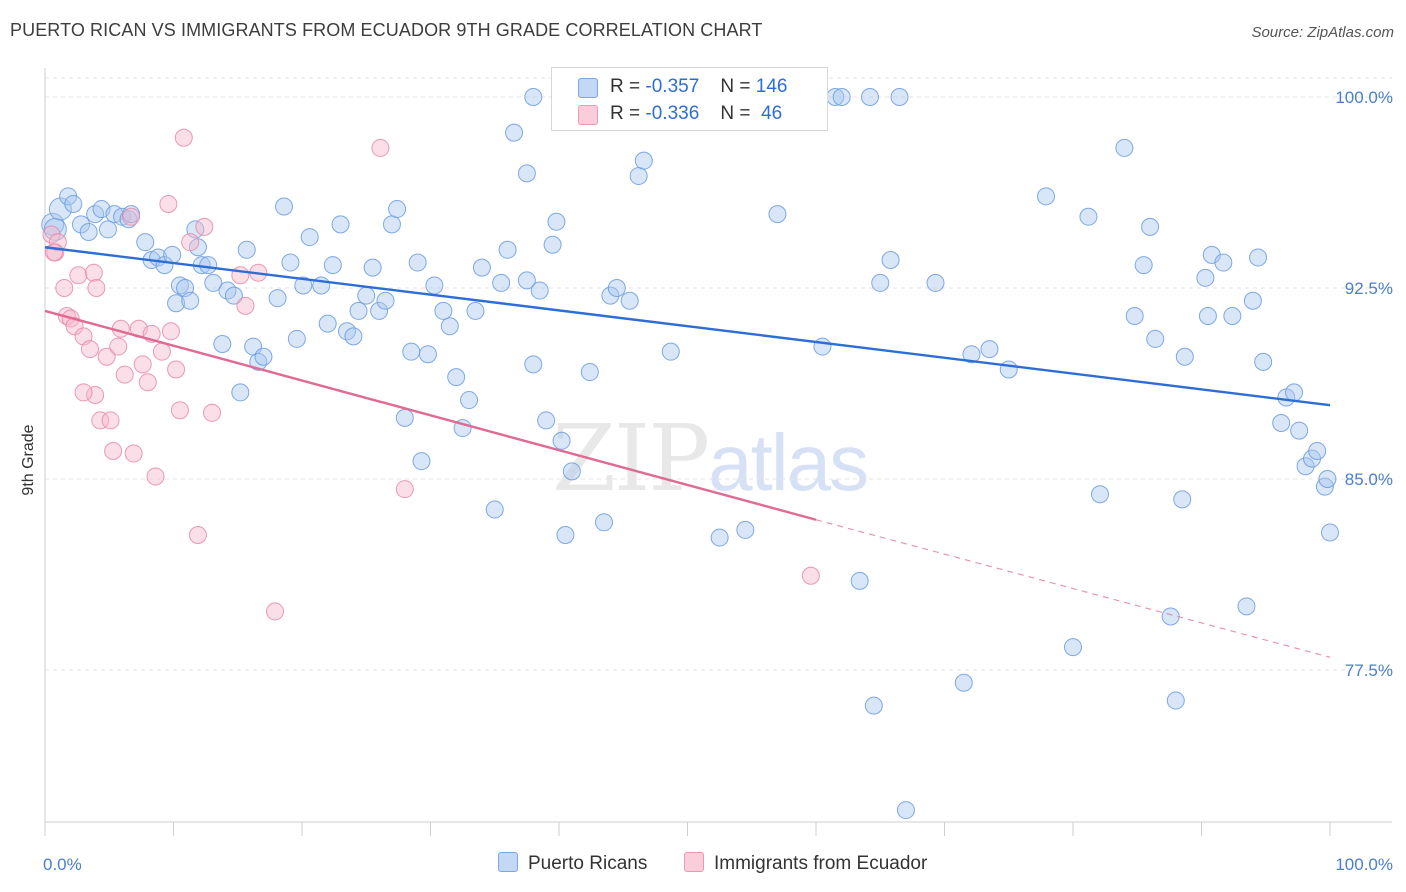  I want to click on legend-label: Puerto Ricans, so click(588, 863).